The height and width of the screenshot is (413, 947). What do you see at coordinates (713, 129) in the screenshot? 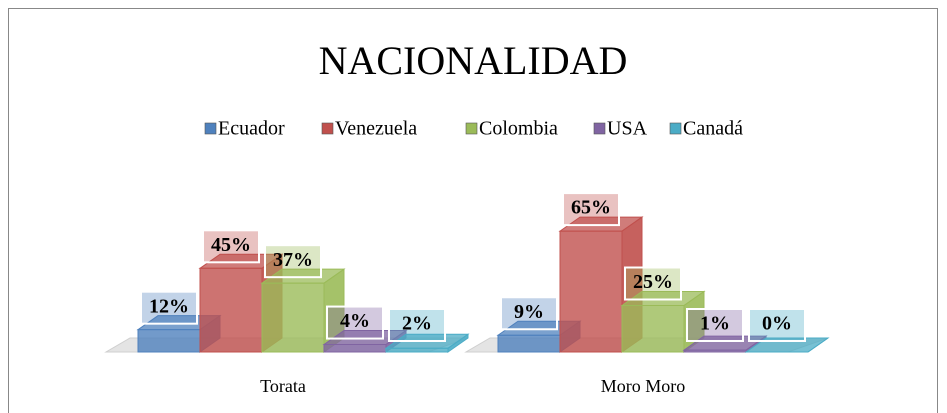
I see `legend-label: Canadá` at bounding box center [713, 129].